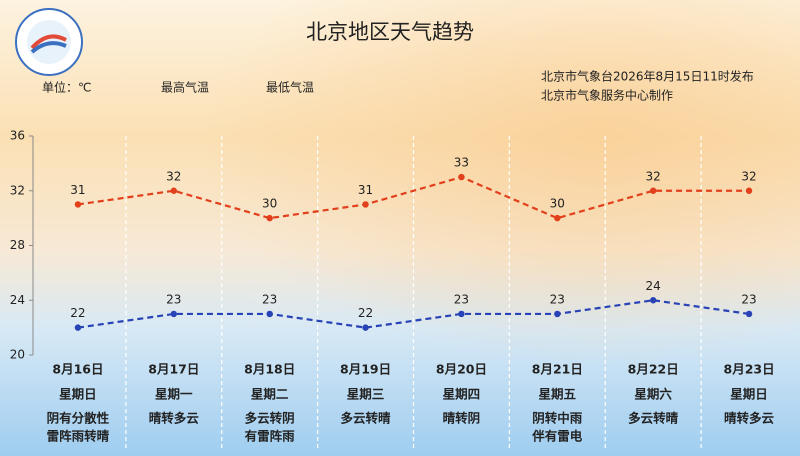 This screenshot has height=456, width=800. Describe the element at coordinates (557, 436) in the screenshot. I see `weather-label: 伴有雷电` at that location.